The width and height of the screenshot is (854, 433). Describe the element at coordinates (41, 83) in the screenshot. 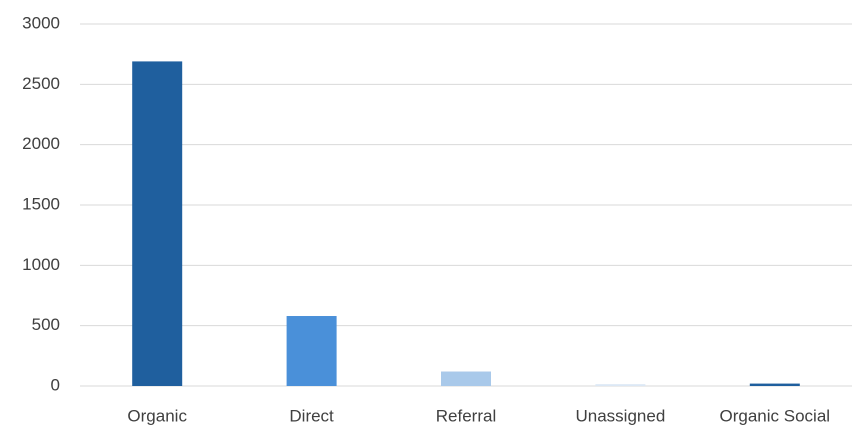

I see `y-tick-label: 2500` at that location.